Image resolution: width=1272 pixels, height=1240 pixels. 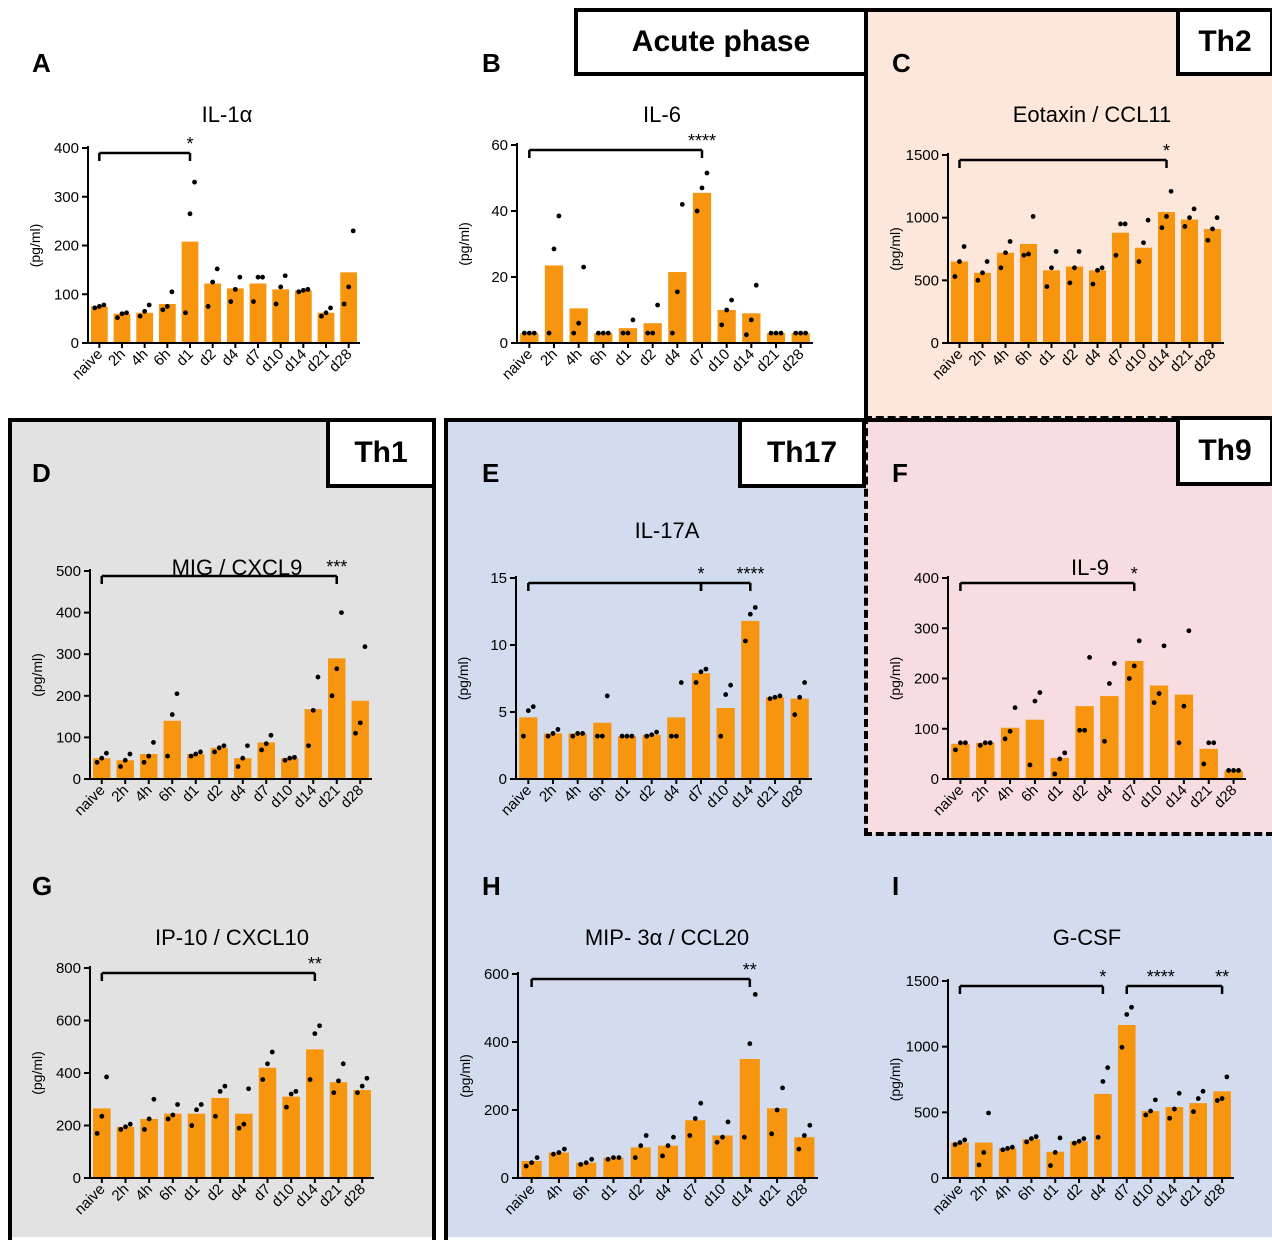 What do you see at coordinates (663, 1193) in the screenshot?
I see `x-tick-label: d4` at bounding box center [663, 1193].